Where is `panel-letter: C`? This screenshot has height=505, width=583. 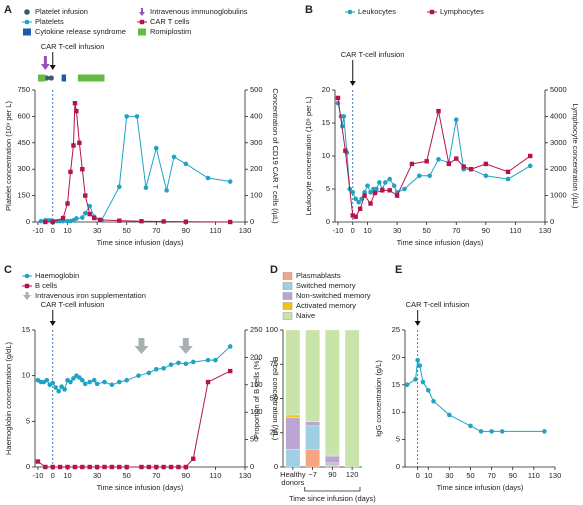 panel-letter: C is located at coordinates (8, 270).